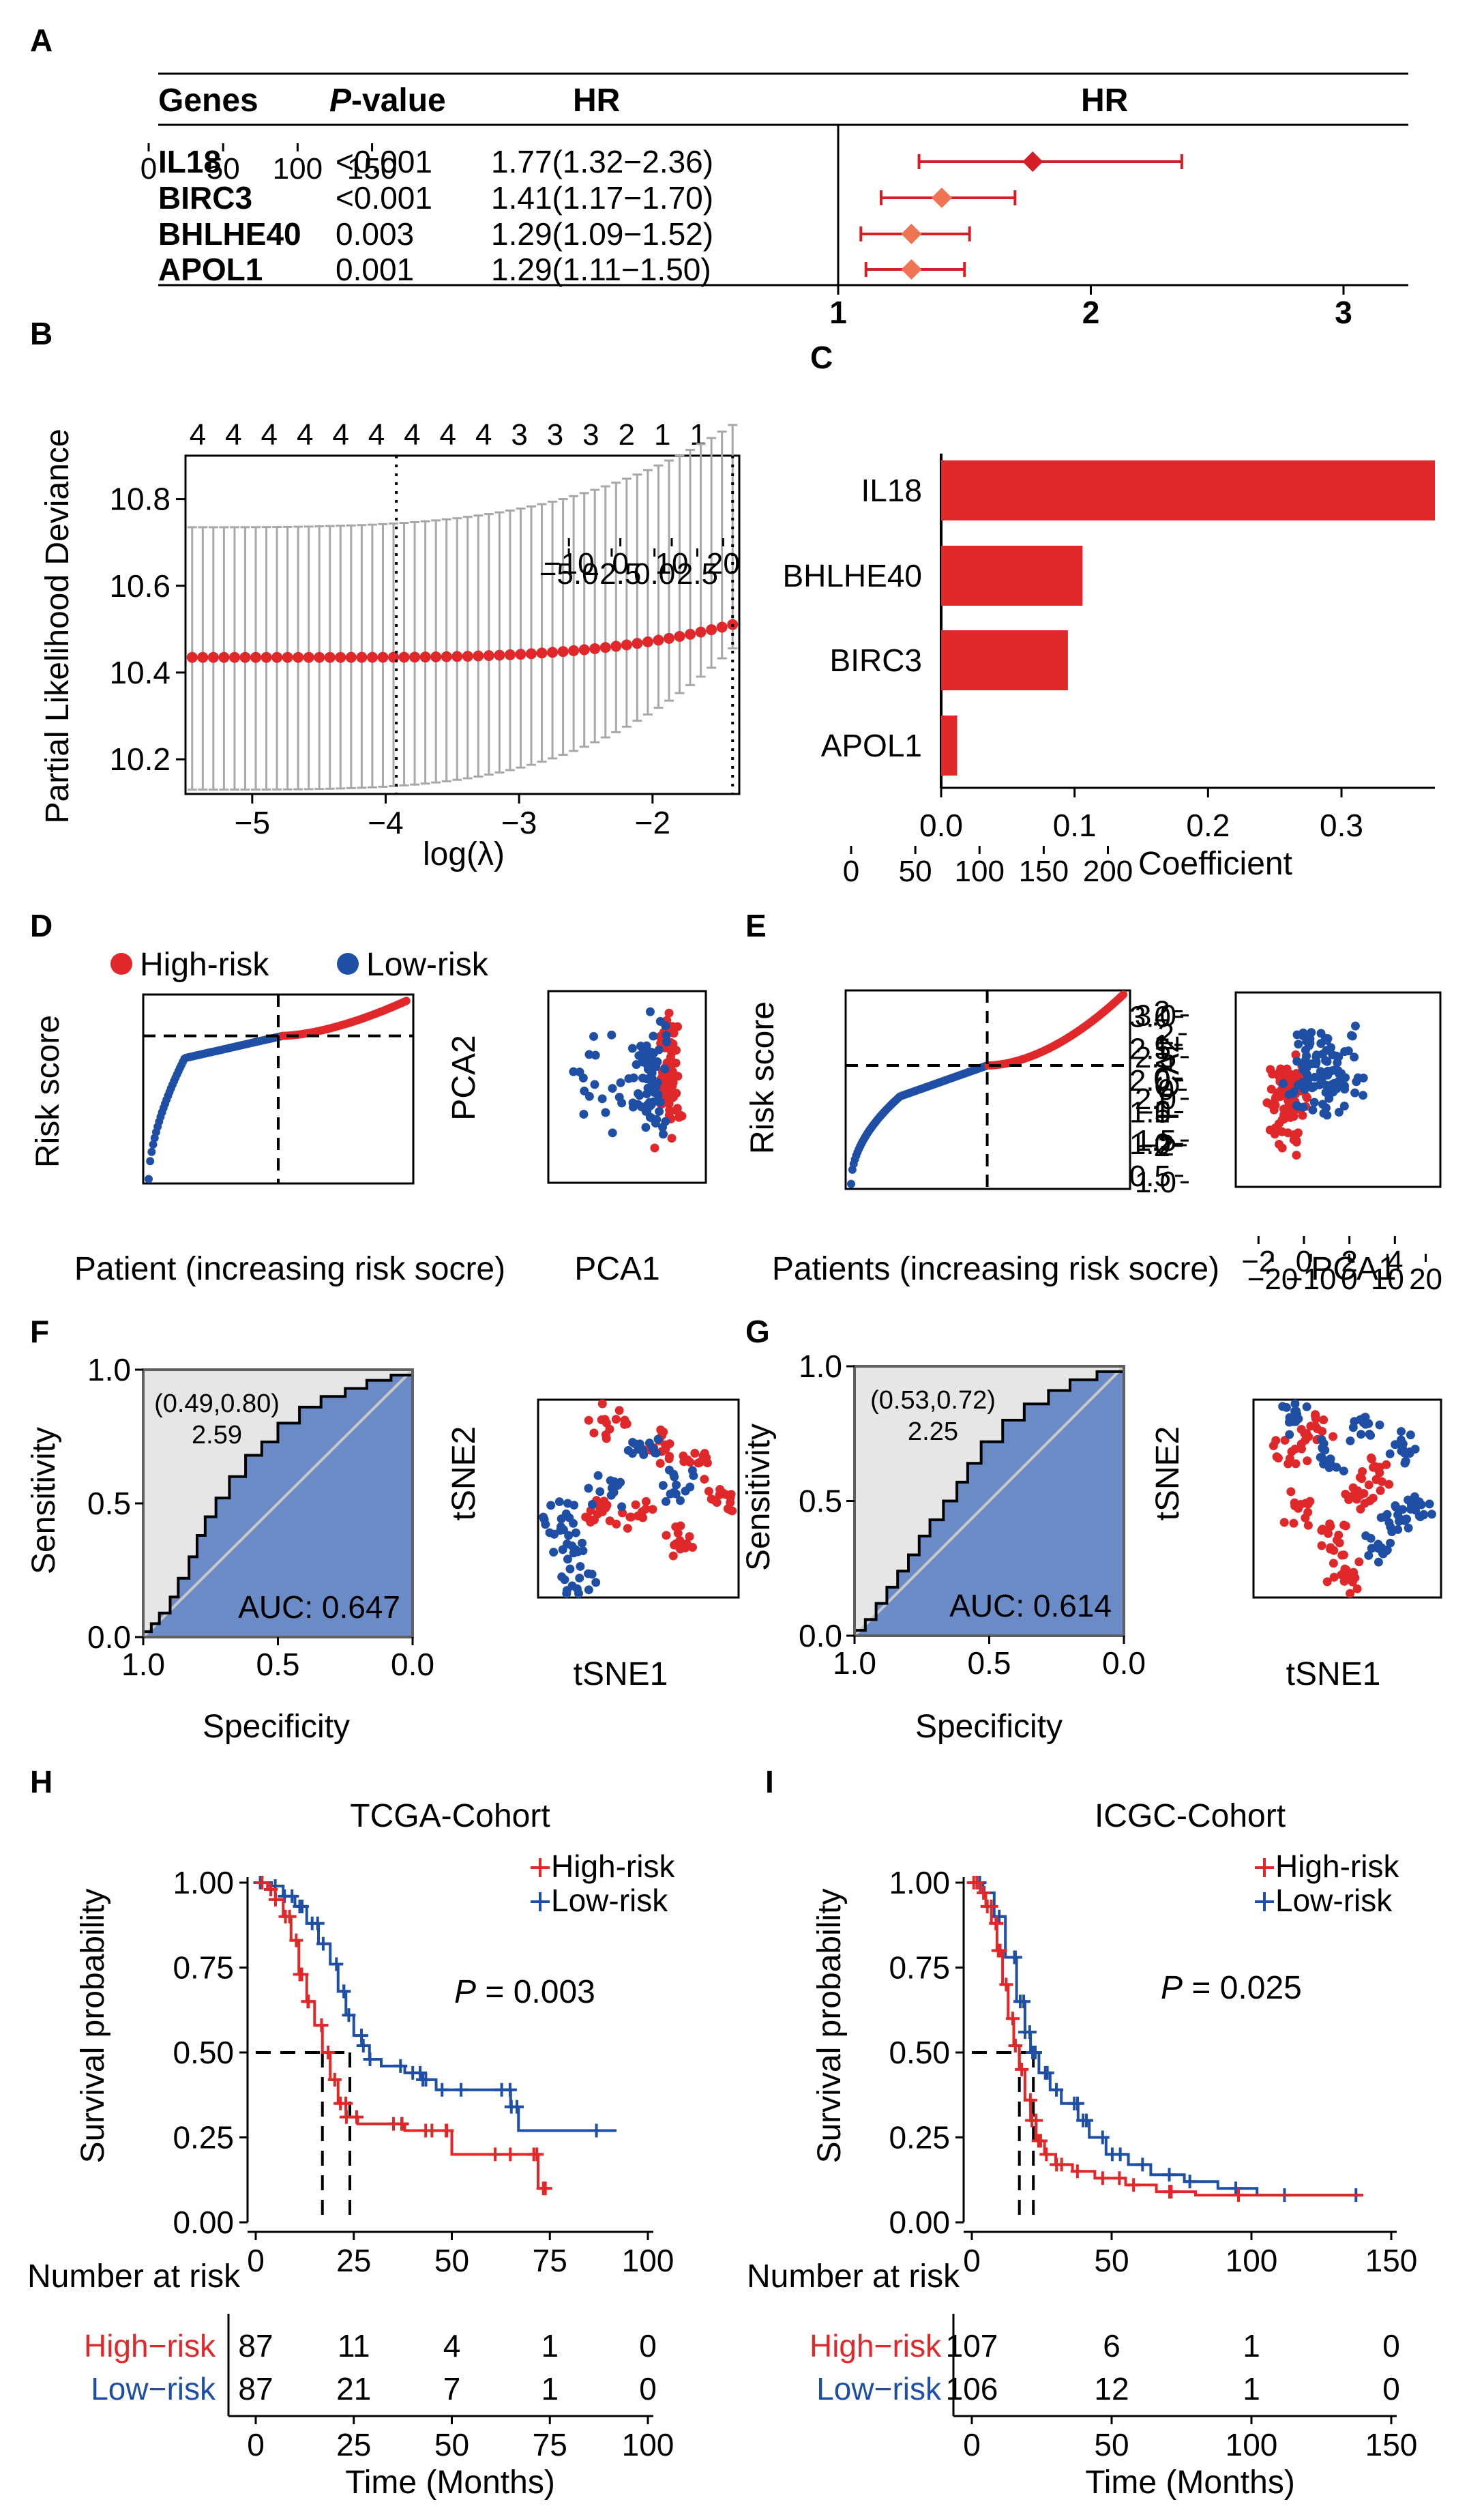  Describe the element at coordinates (387, 101) in the screenshot. I see `header-pvalue: P-value` at that location.